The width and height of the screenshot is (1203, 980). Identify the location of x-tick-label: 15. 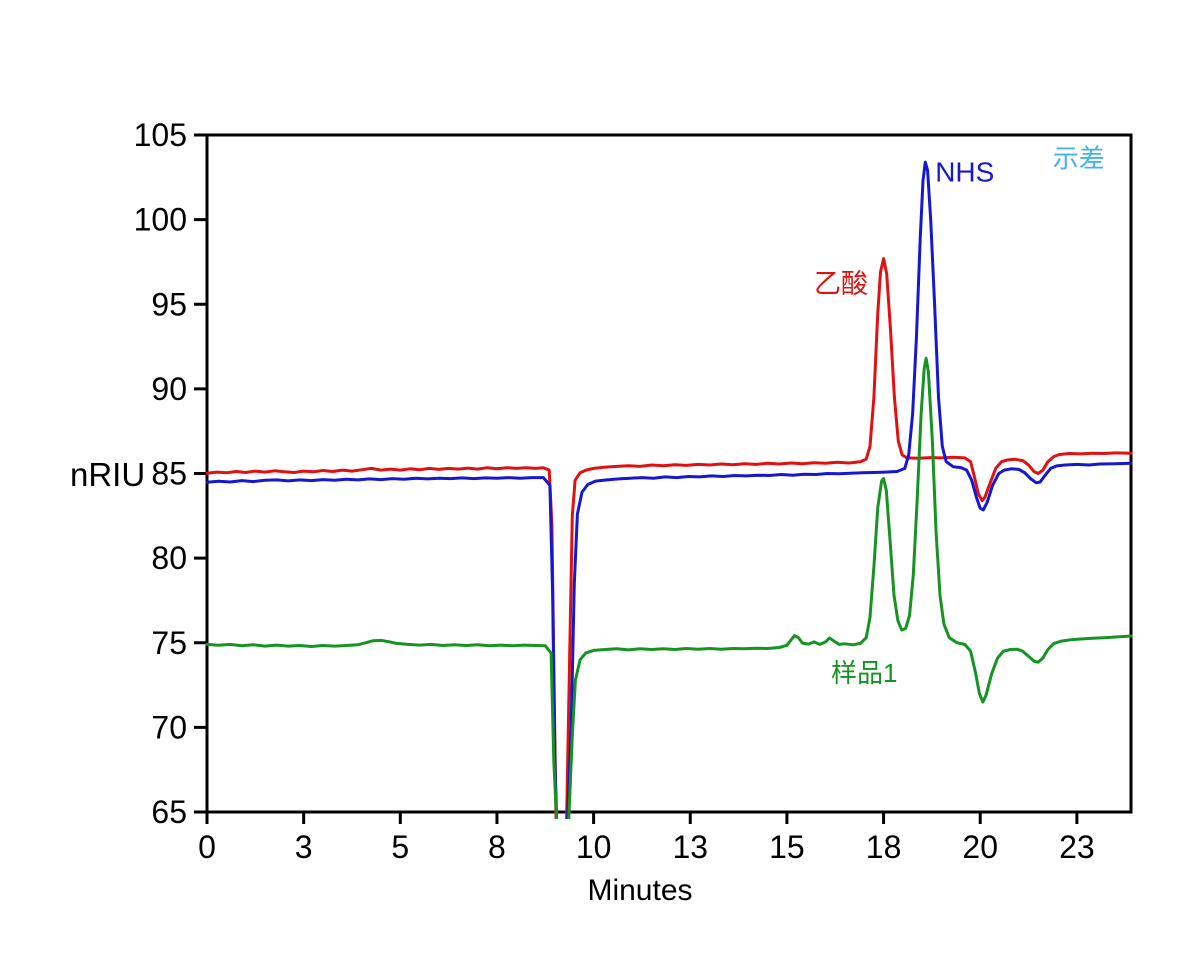
(787, 847).